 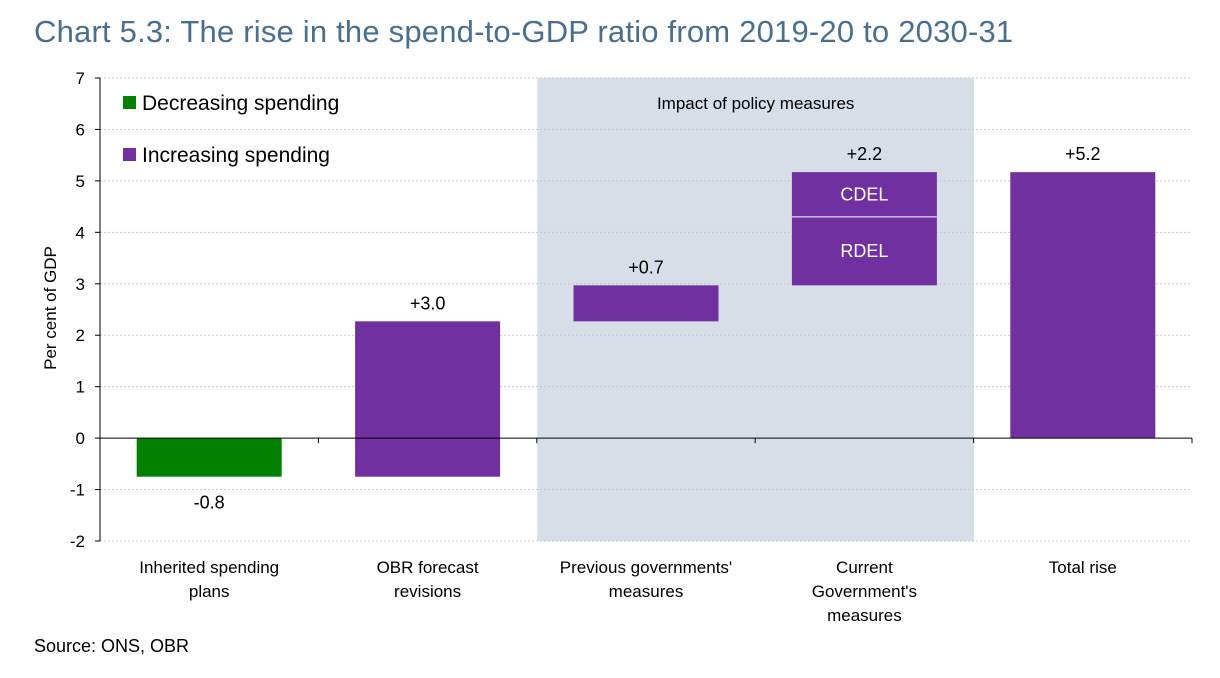 I want to click on y-axis-label: Per cent of GDP, so click(x=50, y=308).